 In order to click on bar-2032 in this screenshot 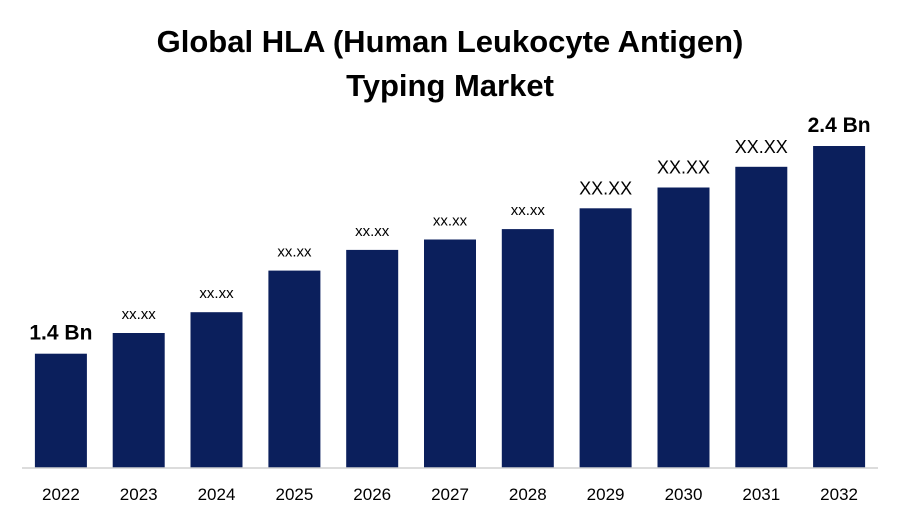, I will do `click(839, 307)`.